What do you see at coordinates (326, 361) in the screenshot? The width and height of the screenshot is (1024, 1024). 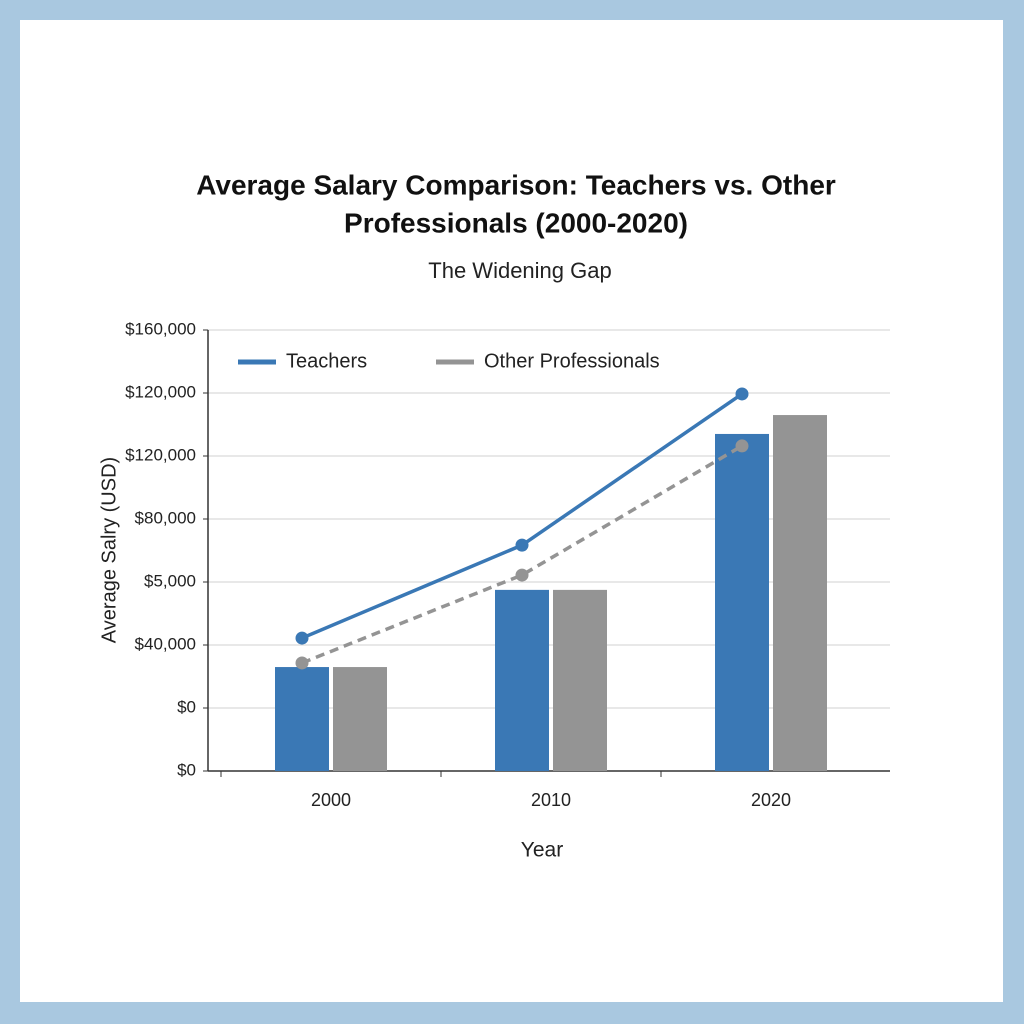 I see `legend-label: Teachers` at bounding box center [326, 361].